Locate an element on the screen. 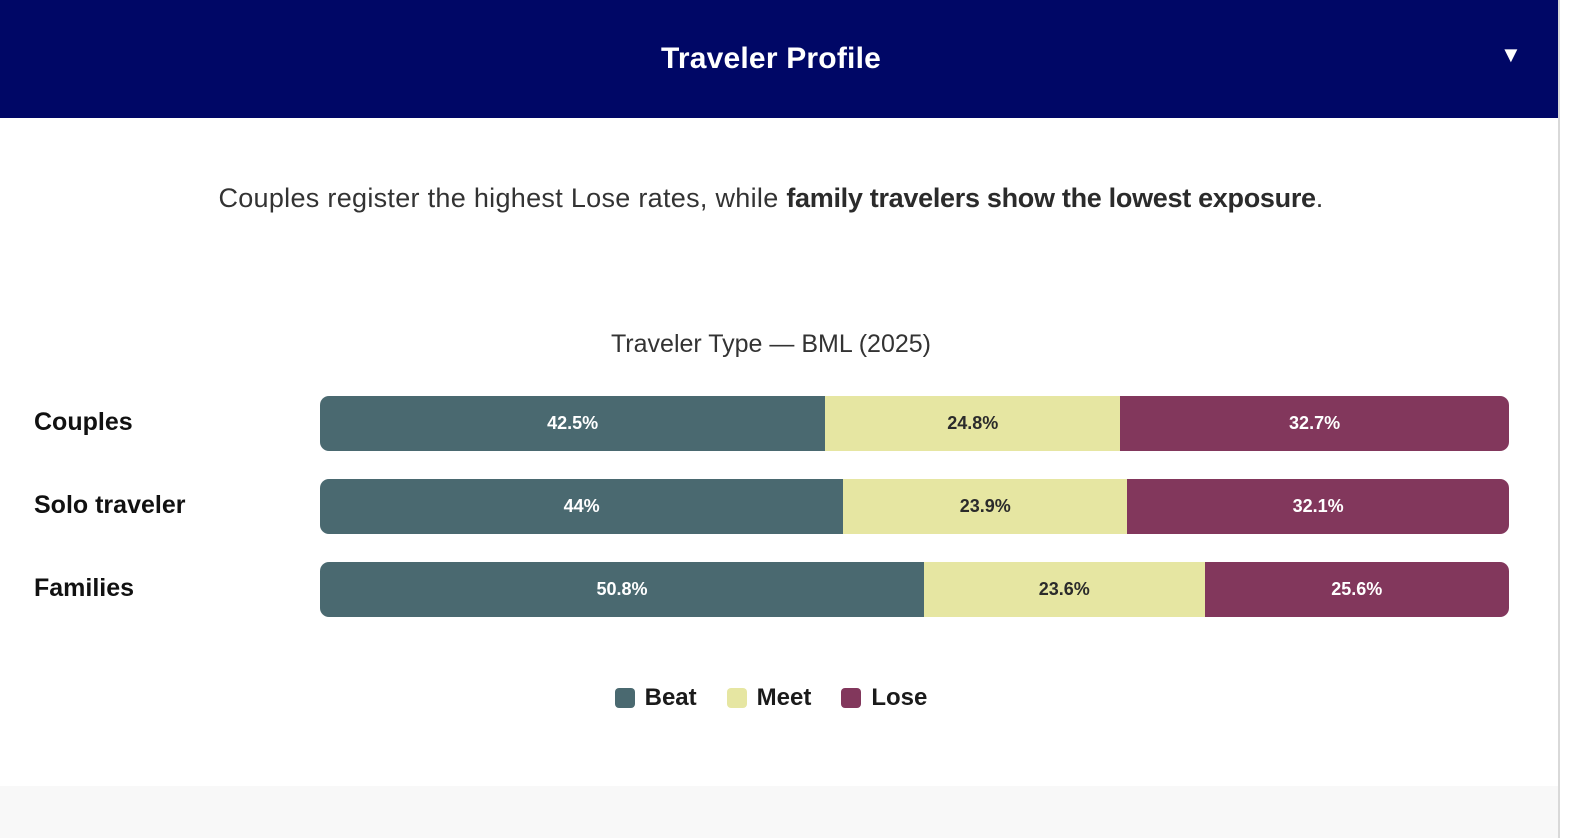 Image resolution: width=1590 pixels, height=838 pixels. bar-segment-beat: 42.5% is located at coordinates (573, 423).